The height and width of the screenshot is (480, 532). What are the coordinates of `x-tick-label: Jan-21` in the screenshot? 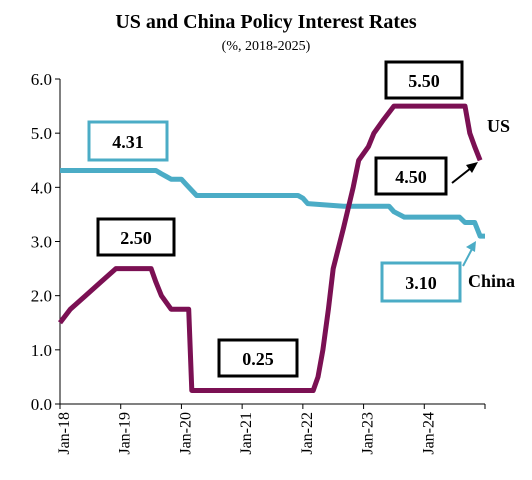 It's located at (246, 433).